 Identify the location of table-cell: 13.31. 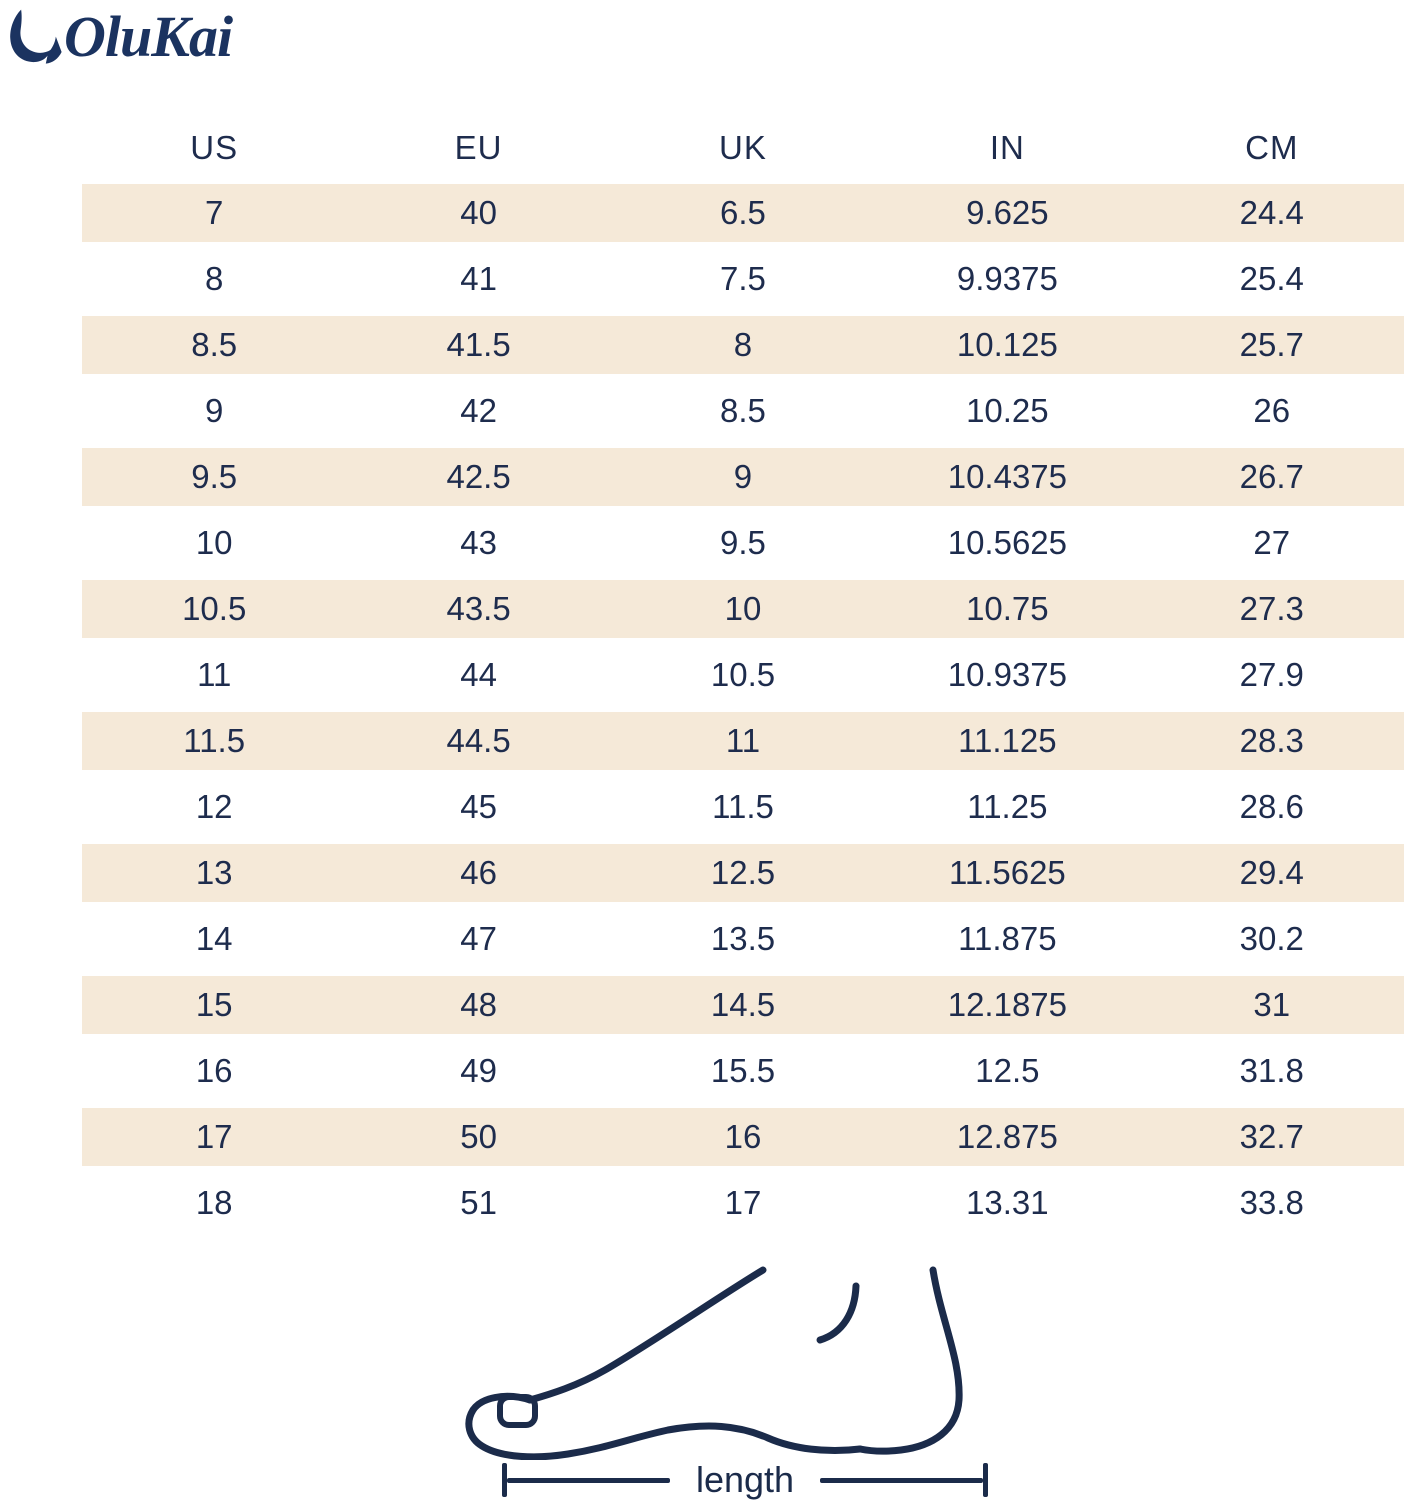
(1007, 1202).